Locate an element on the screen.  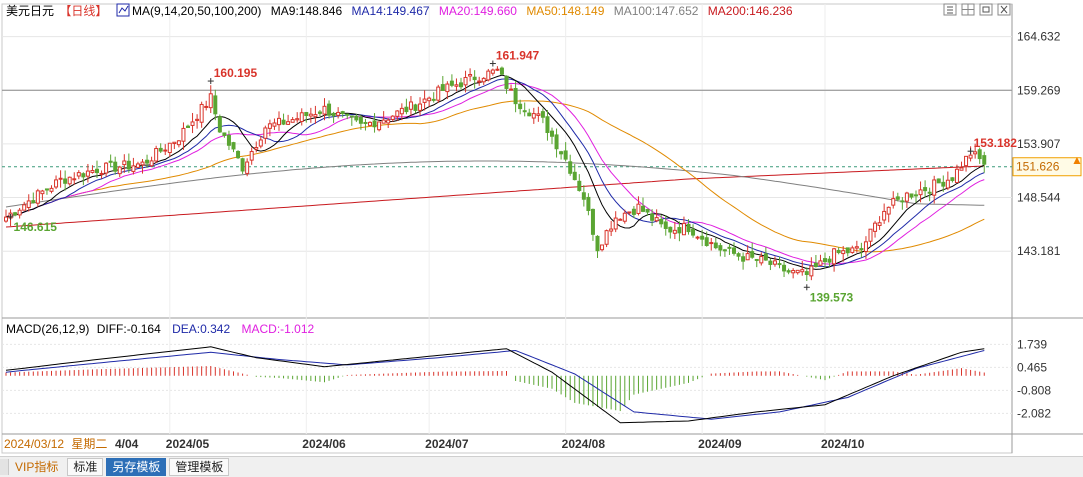
ma50-value: MA50:148.149 is located at coordinates (565, 11).